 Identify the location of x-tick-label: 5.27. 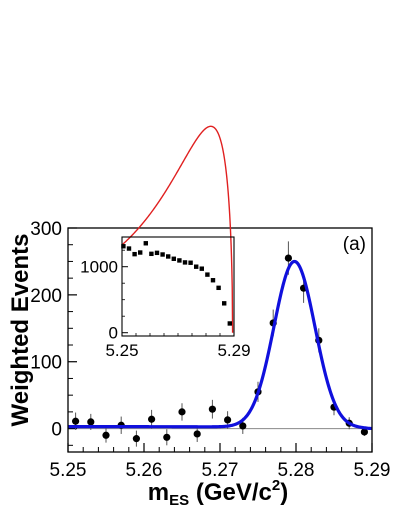
(220, 470).